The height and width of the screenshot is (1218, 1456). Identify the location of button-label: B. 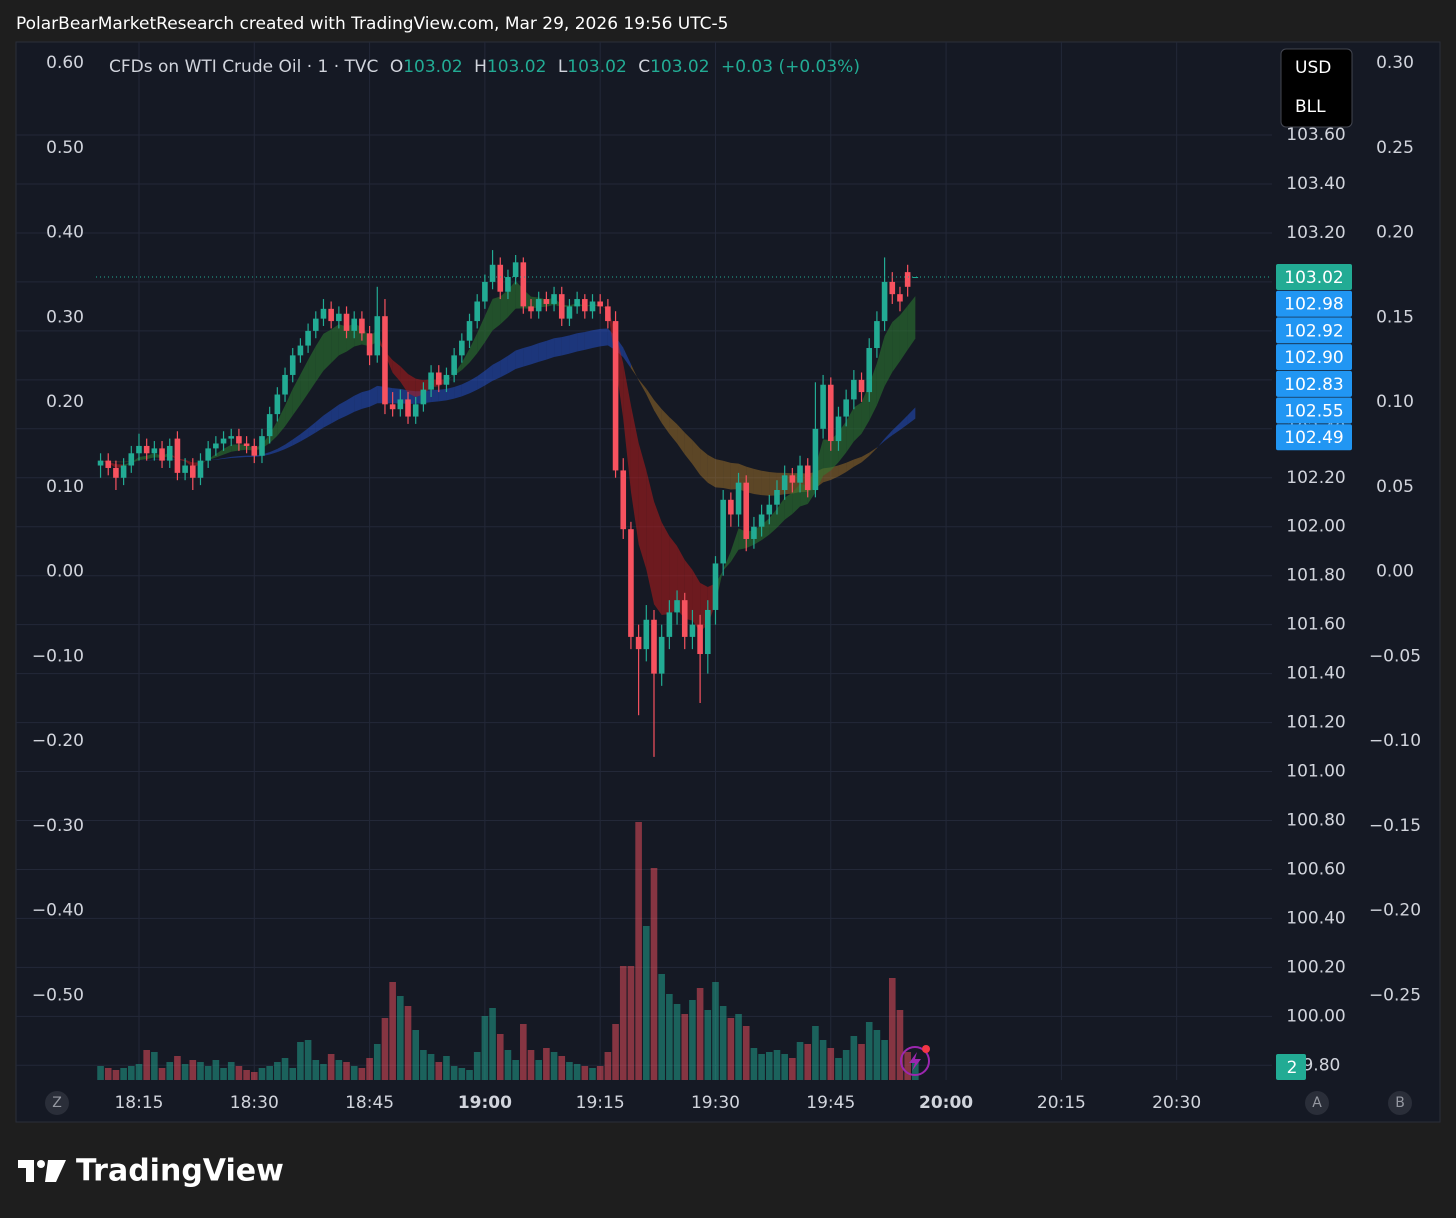
(1400, 1103).